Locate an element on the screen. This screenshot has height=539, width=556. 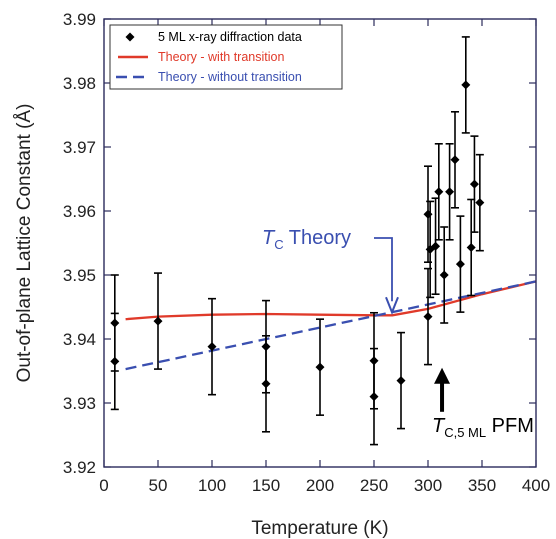
x-tick-label: 200 is located at coordinates (320, 485).